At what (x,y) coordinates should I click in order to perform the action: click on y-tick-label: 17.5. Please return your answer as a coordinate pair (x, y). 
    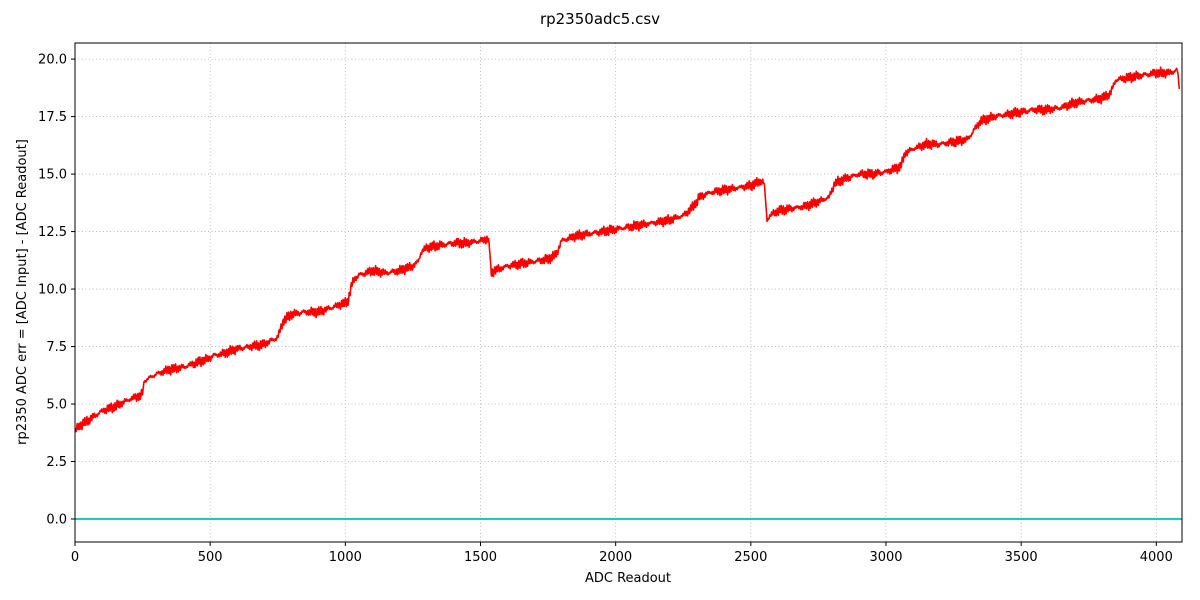
    Looking at the image, I should click on (52, 117).